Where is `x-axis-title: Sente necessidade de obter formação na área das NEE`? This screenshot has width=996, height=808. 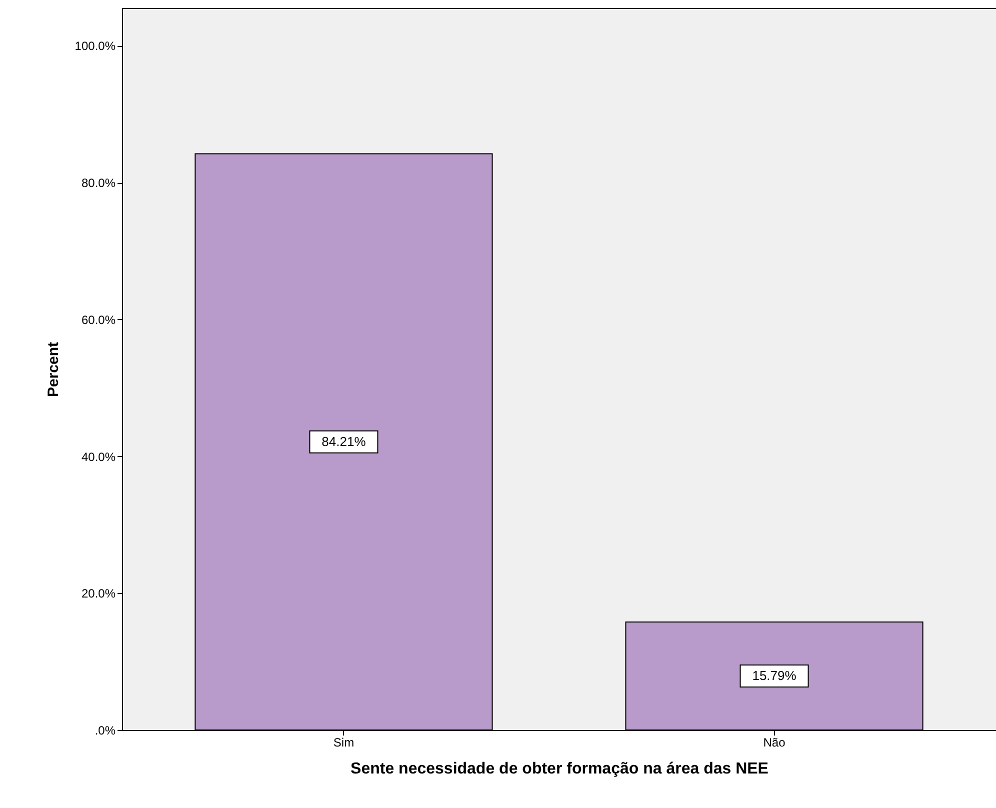
x-axis-title: Sente necessidade de obter formação na área das NEE is located at coordinates (559, 769).